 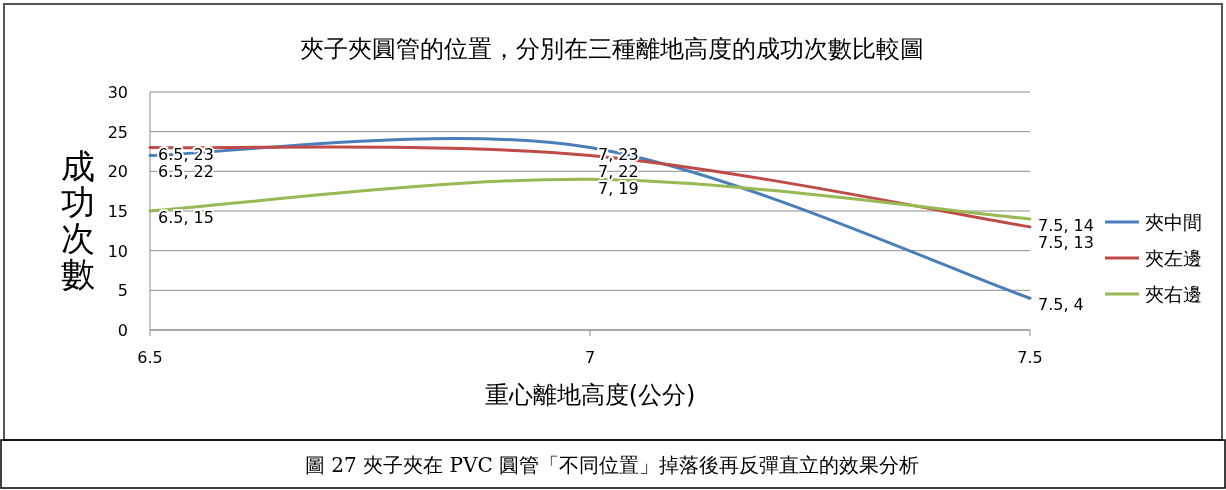 What do you see at coordinates (1066, 225) in the screenshot?
I see `data-label: 7.5, 14` at bounding box center [1066, 225].